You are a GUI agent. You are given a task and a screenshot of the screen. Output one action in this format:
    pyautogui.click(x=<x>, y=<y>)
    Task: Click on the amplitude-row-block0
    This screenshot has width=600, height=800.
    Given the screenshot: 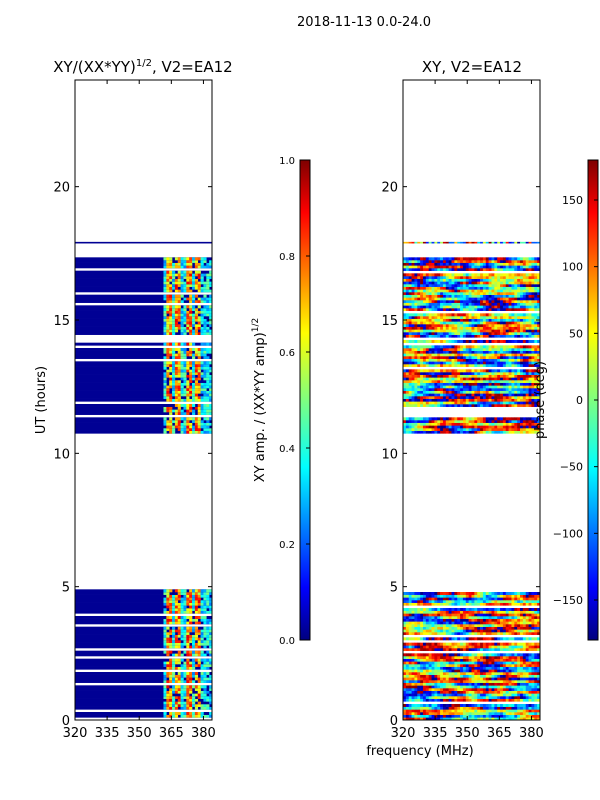 What is the action you would take?
    pyautogui.click(x=143, y=601)
    